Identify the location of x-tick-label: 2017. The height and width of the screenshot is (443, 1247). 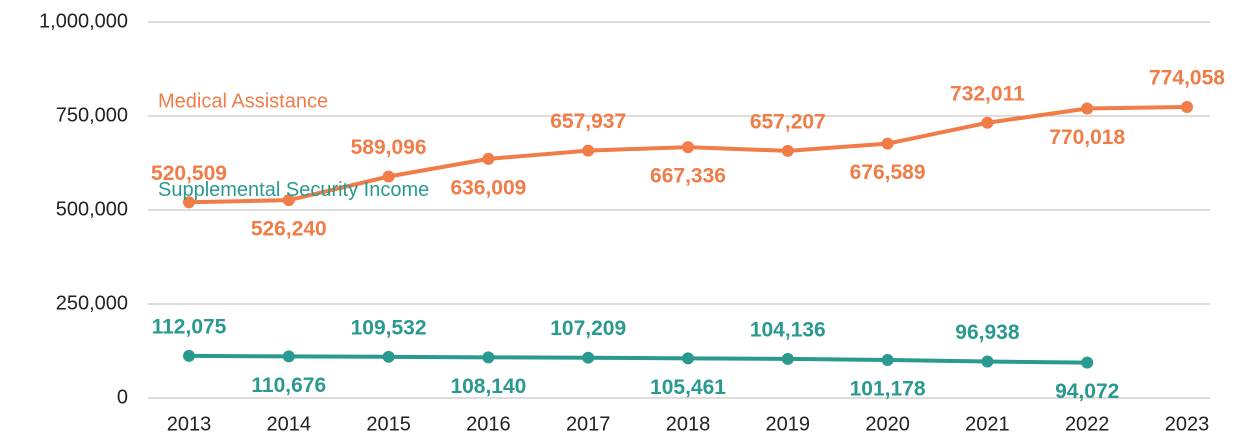
(588, 424).